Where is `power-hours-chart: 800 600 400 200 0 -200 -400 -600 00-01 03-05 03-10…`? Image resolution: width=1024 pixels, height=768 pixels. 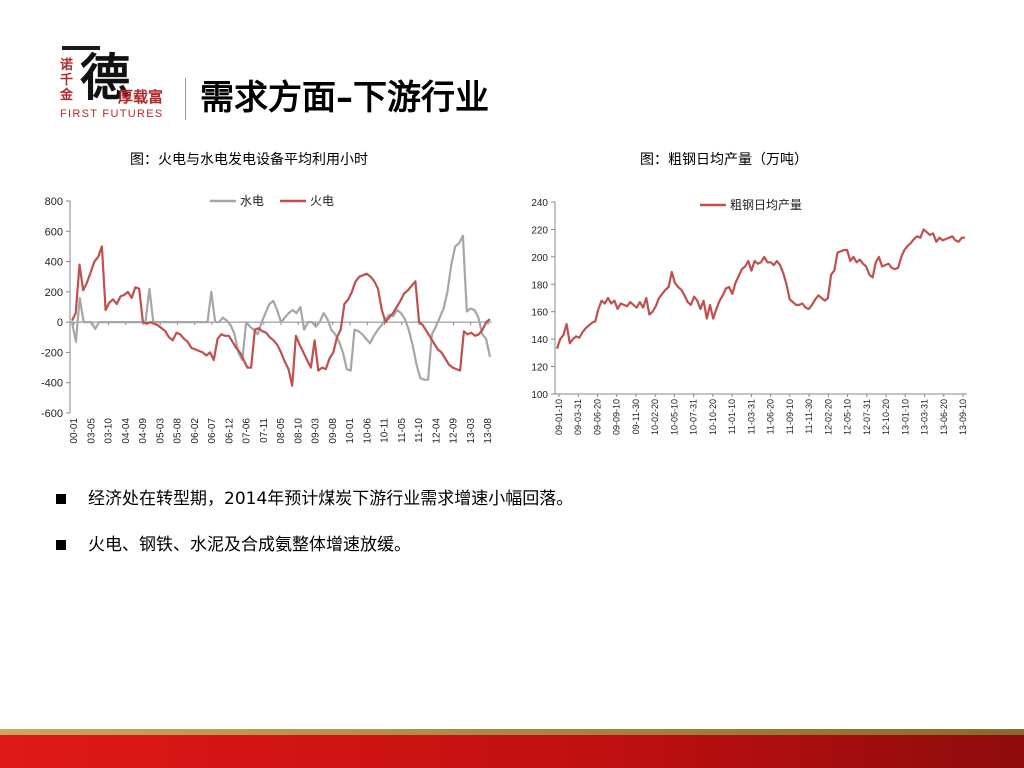
power-hours-chart: 800 600 400 200 0 -200 -400 -600 00-01 03-05 03-10… is located at coordinates (267, 319).